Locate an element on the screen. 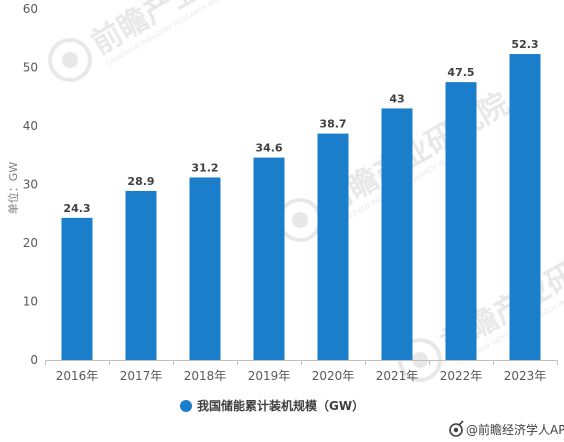 The width and height of the screenshot is (564, 442). y-axis: 0 10 20 30 40 50 60 is located at coordinates (30, 184).